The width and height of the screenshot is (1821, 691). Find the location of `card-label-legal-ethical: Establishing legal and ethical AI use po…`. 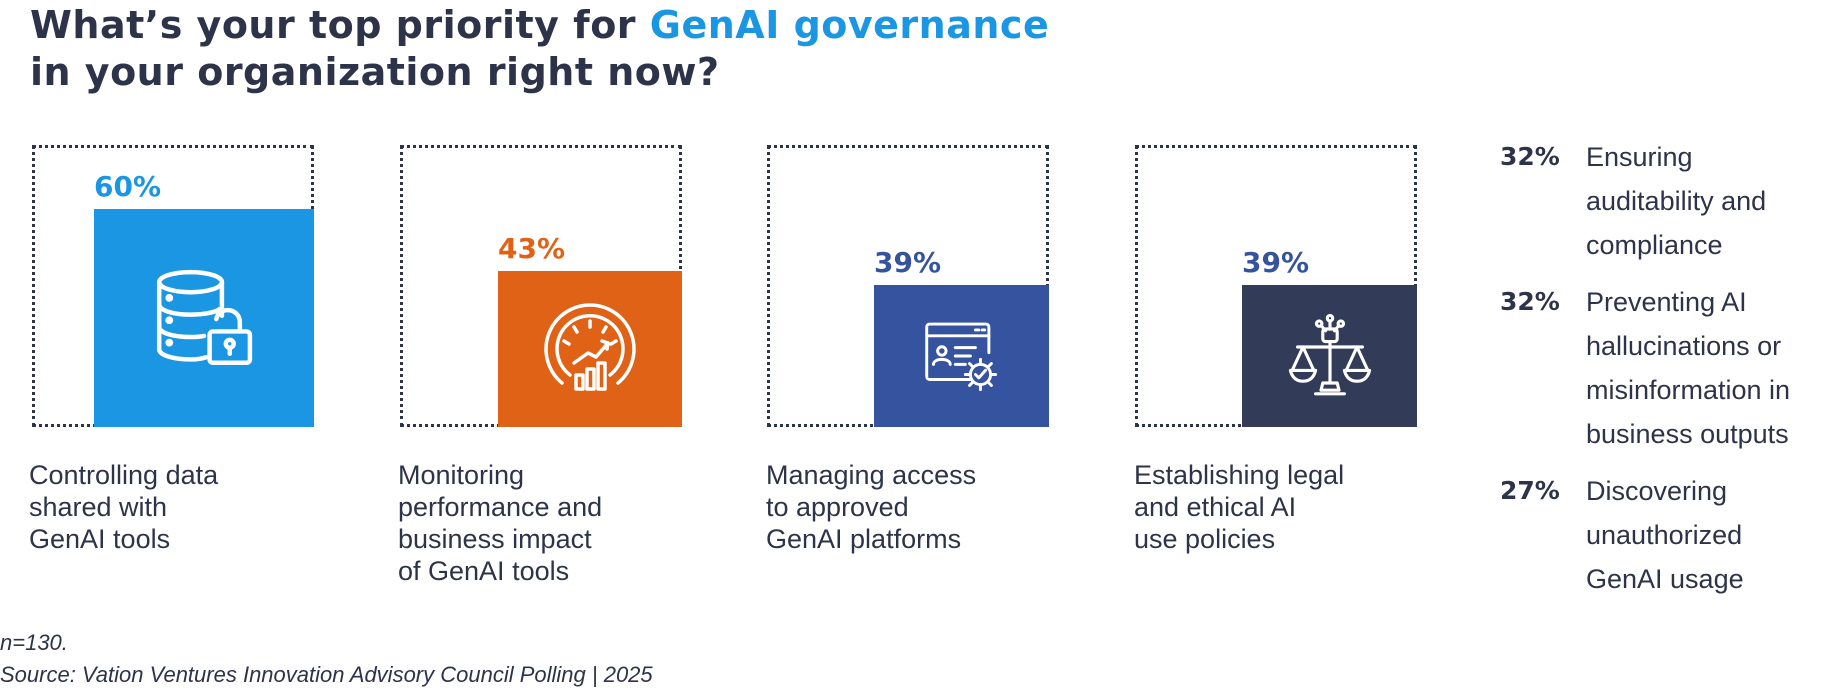

card-label-legal-ethical: Establishing legal and ethical AI use po… is located at coordinates (1279, 507).